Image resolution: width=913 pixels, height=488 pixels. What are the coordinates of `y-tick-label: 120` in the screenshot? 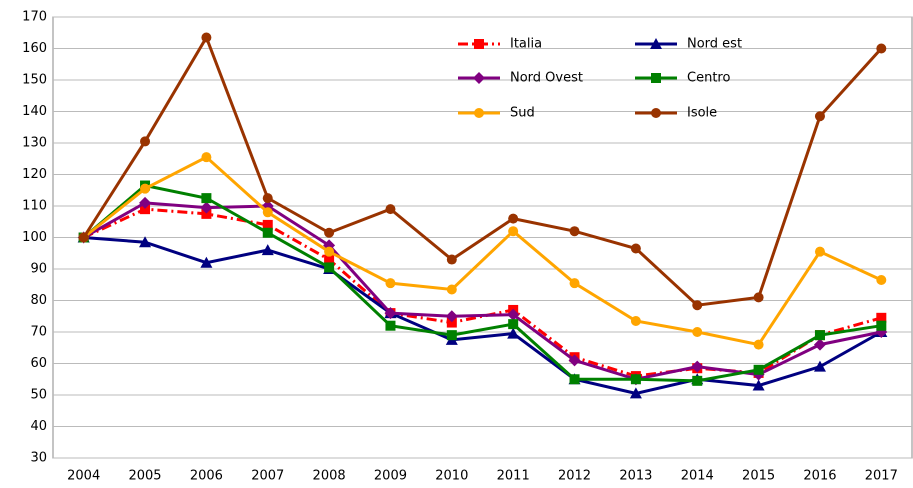 It's located at (34, 174).